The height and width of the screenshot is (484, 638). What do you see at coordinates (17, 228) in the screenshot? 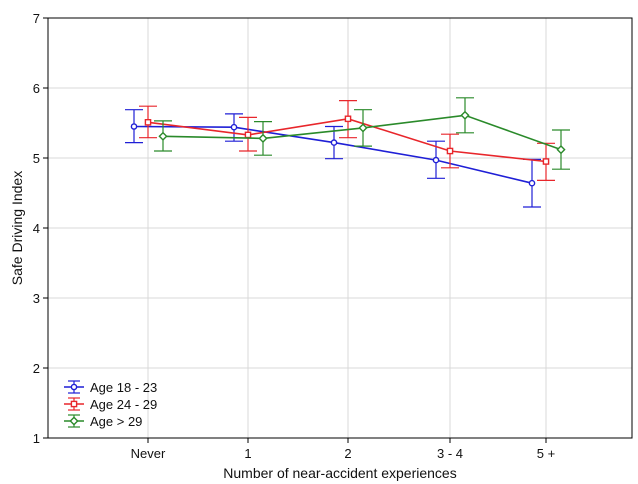
I see `y-axis-title: Safe Driving Index` at bounding box center [17, 228].